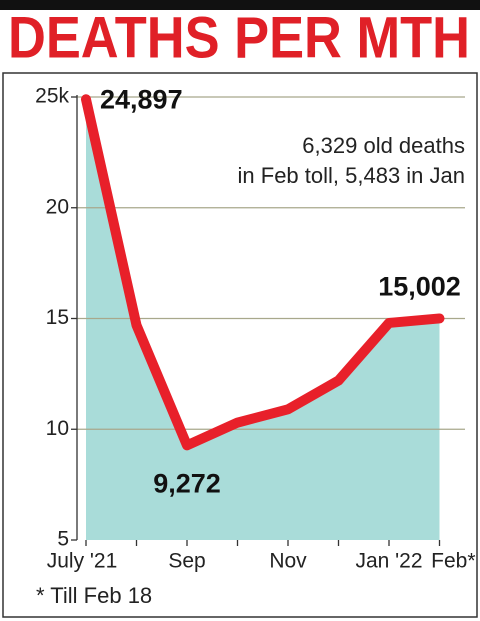  Describe the element at coordinates (239, 37) in the screenshot. I see `chart-title: DEATHS PER MTH` at that location.